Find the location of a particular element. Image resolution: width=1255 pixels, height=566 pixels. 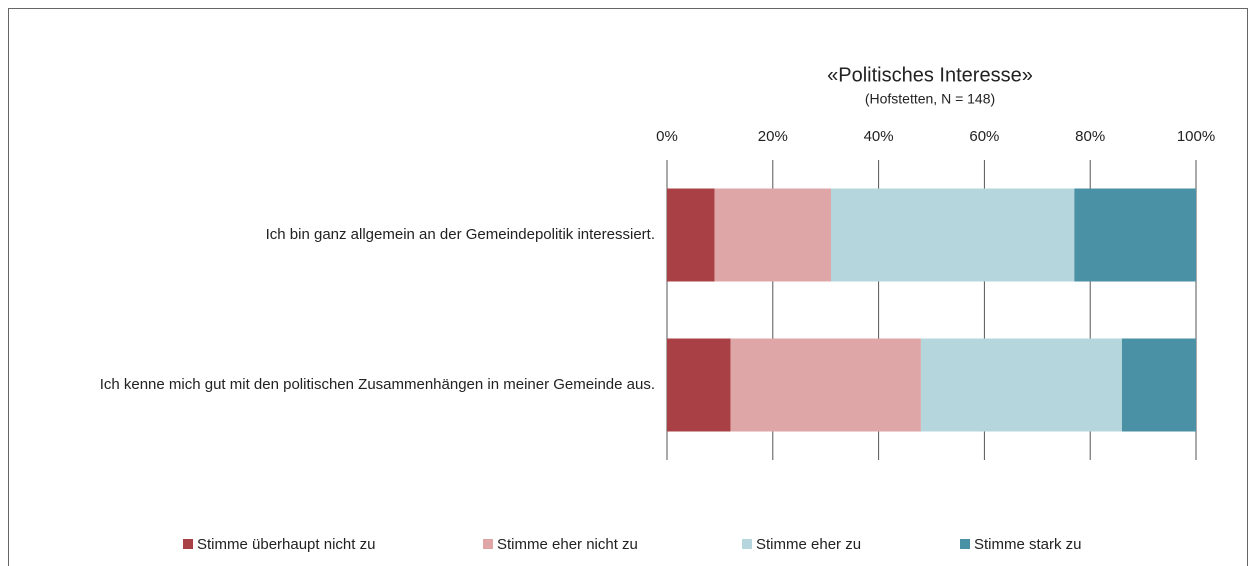

chart-title: «Politisches Interesse» is located at coordinates (930, 75).